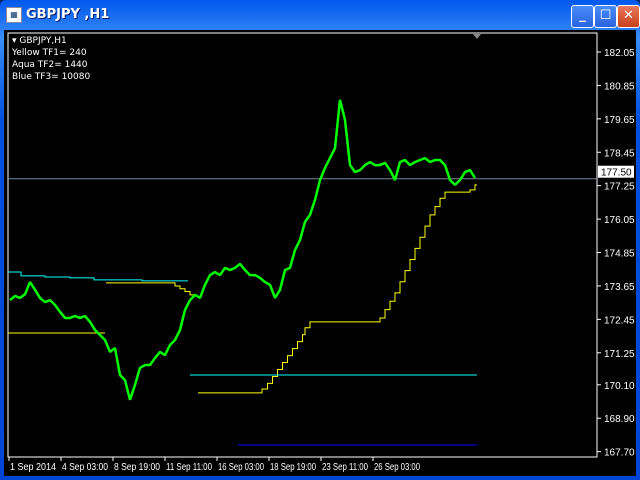 This screenshot has width=640, height=480. I want to click on time-tick-label: 23 Sep 11:00, so click(345, 467).